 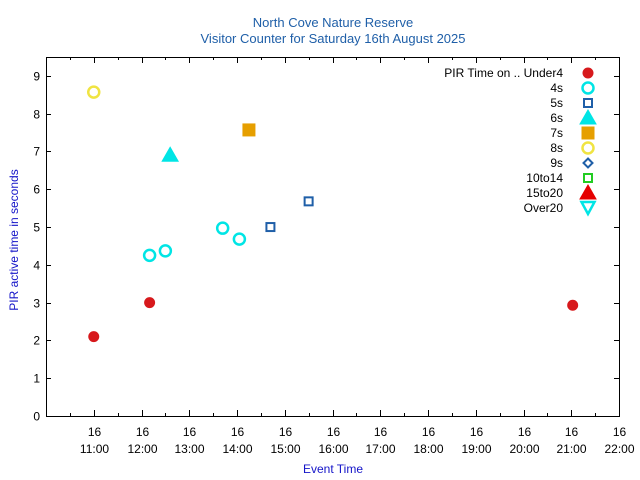 I want to click on legend-marker-4s, so click(x=588, y=88).